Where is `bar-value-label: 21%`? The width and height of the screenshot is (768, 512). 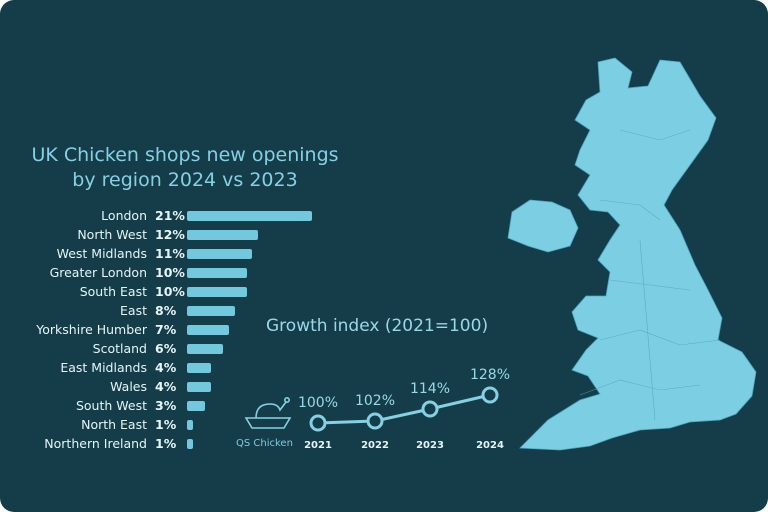 bar-value-label: 21% is located at coordinates (170, 215).